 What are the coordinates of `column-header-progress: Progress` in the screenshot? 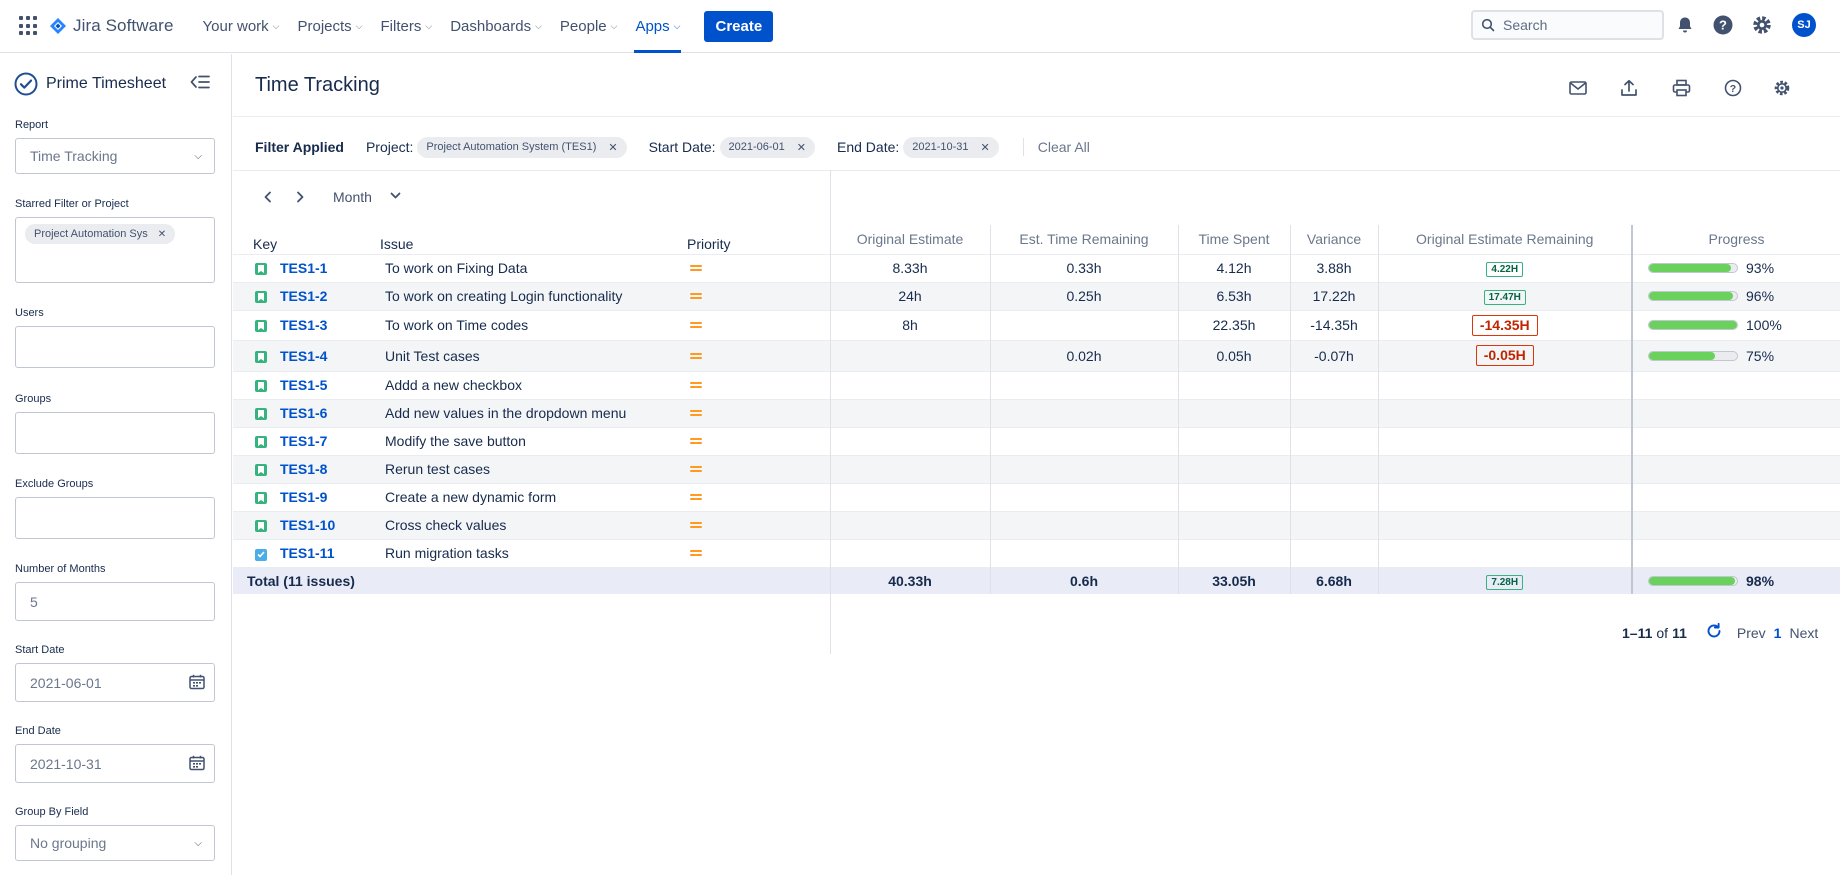 It's located at (1735, 239).